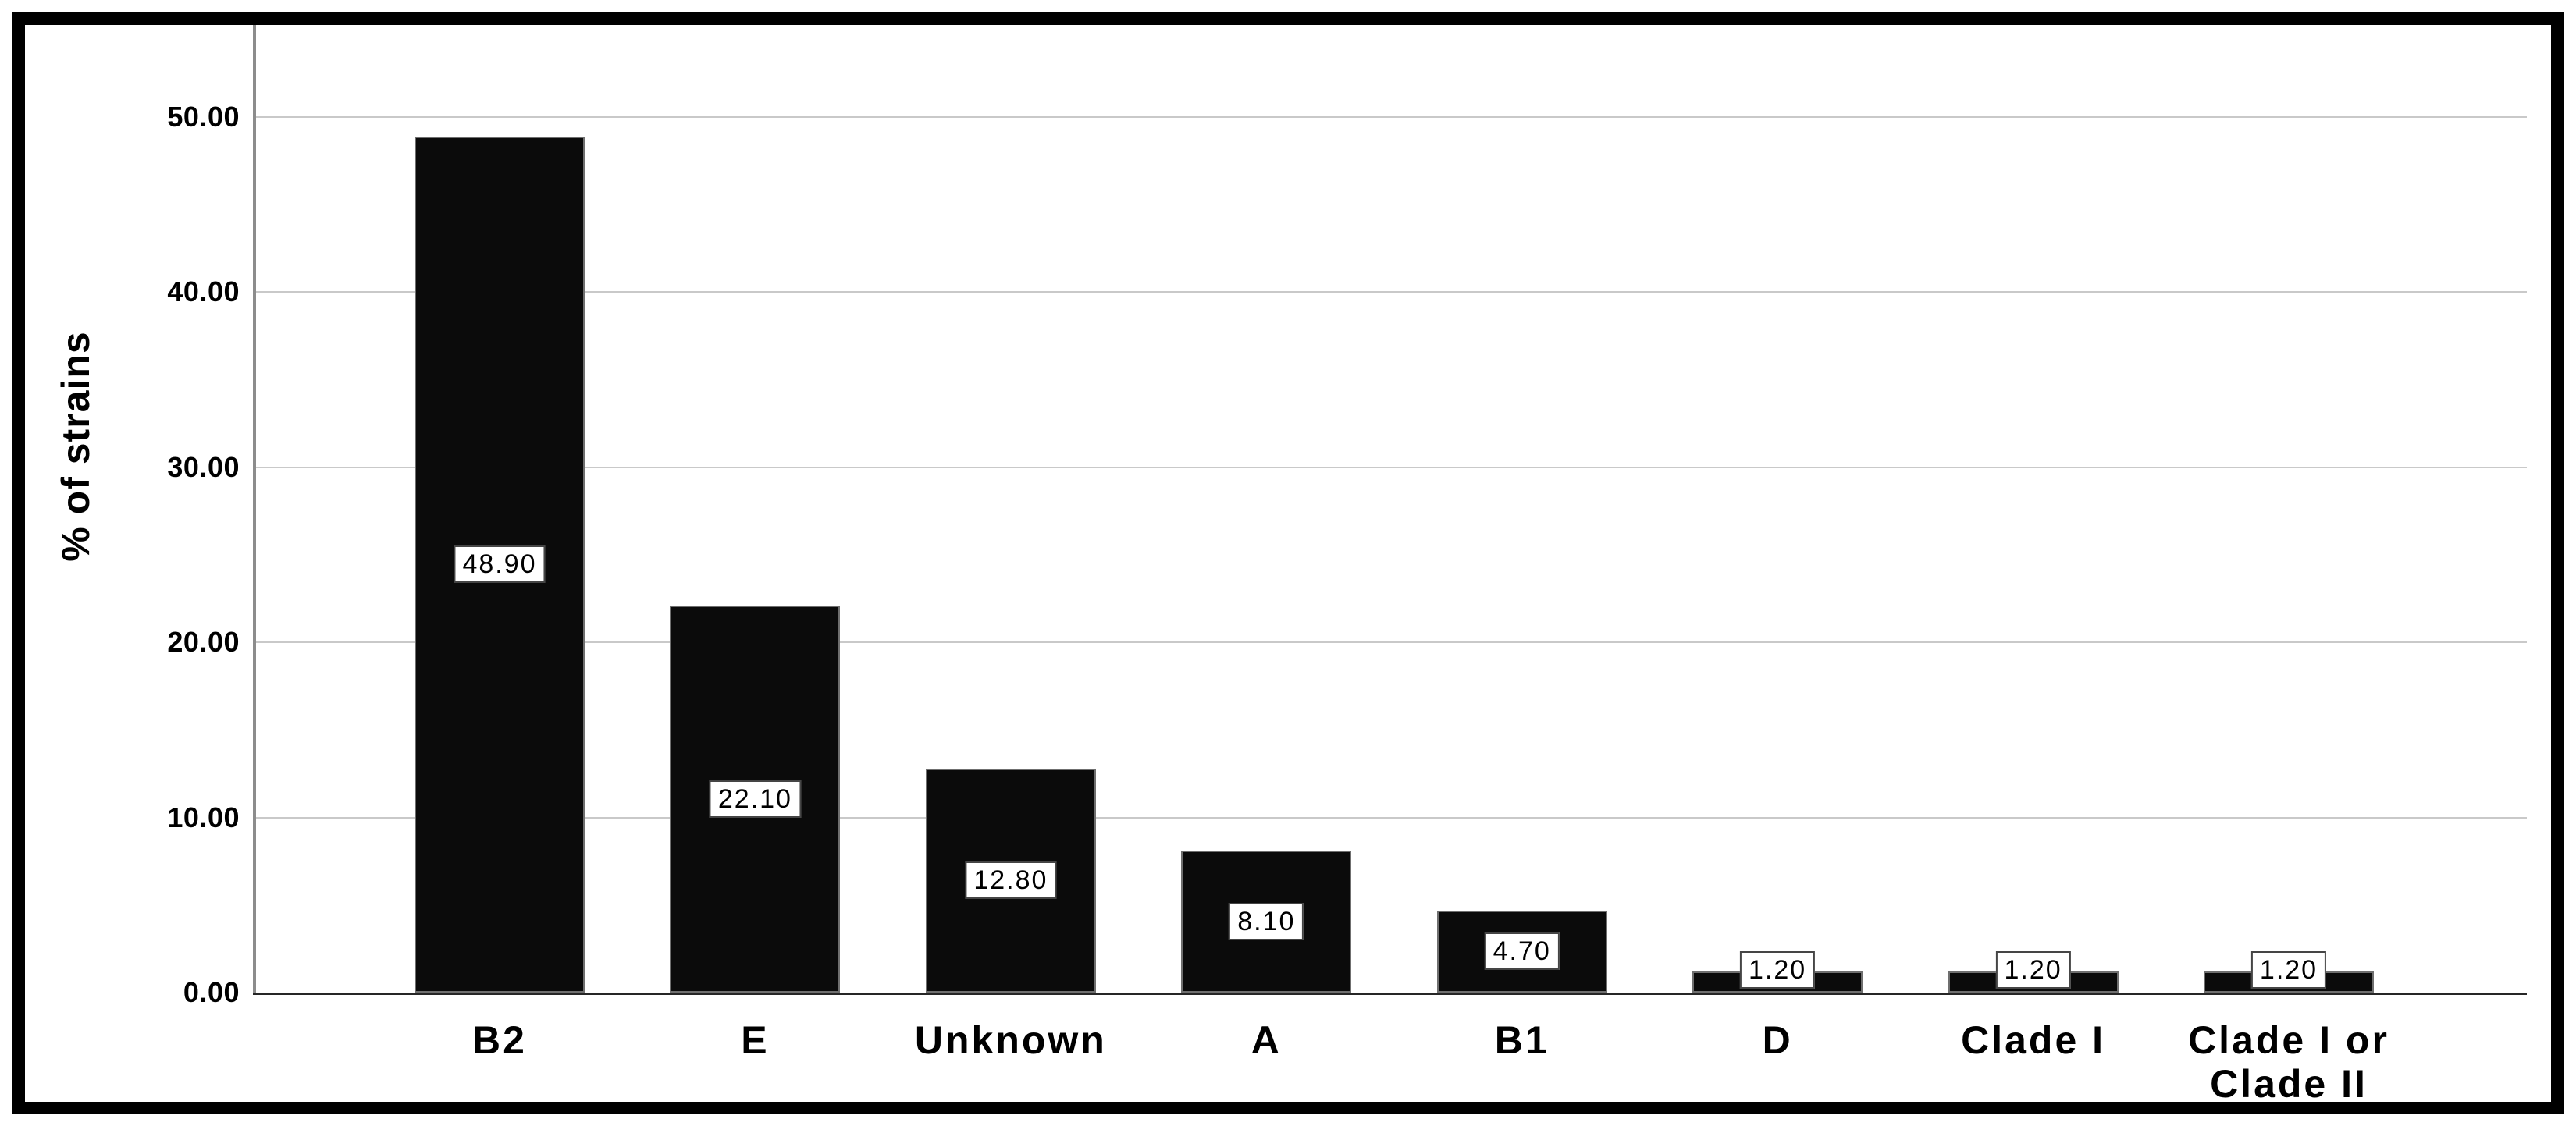 This screenshot has height=1126, width=2576. Describe the element at coordinates (203, 466) in the screenshot. I see `y-tick-label: 30.00` at that location.